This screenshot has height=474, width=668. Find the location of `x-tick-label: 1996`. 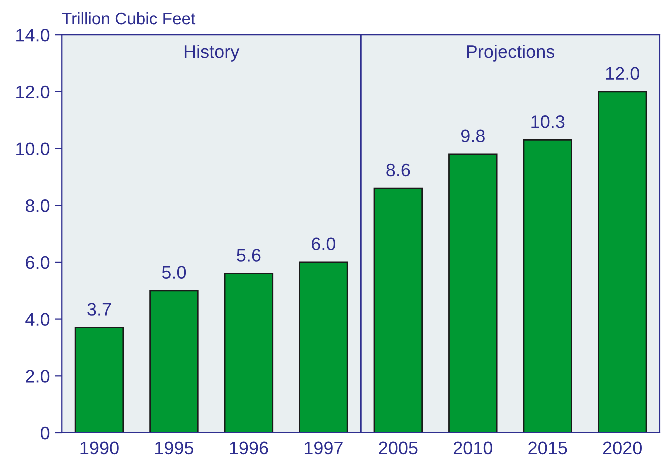

x-tick-label: 1996 is located at coordinates (249, 448).